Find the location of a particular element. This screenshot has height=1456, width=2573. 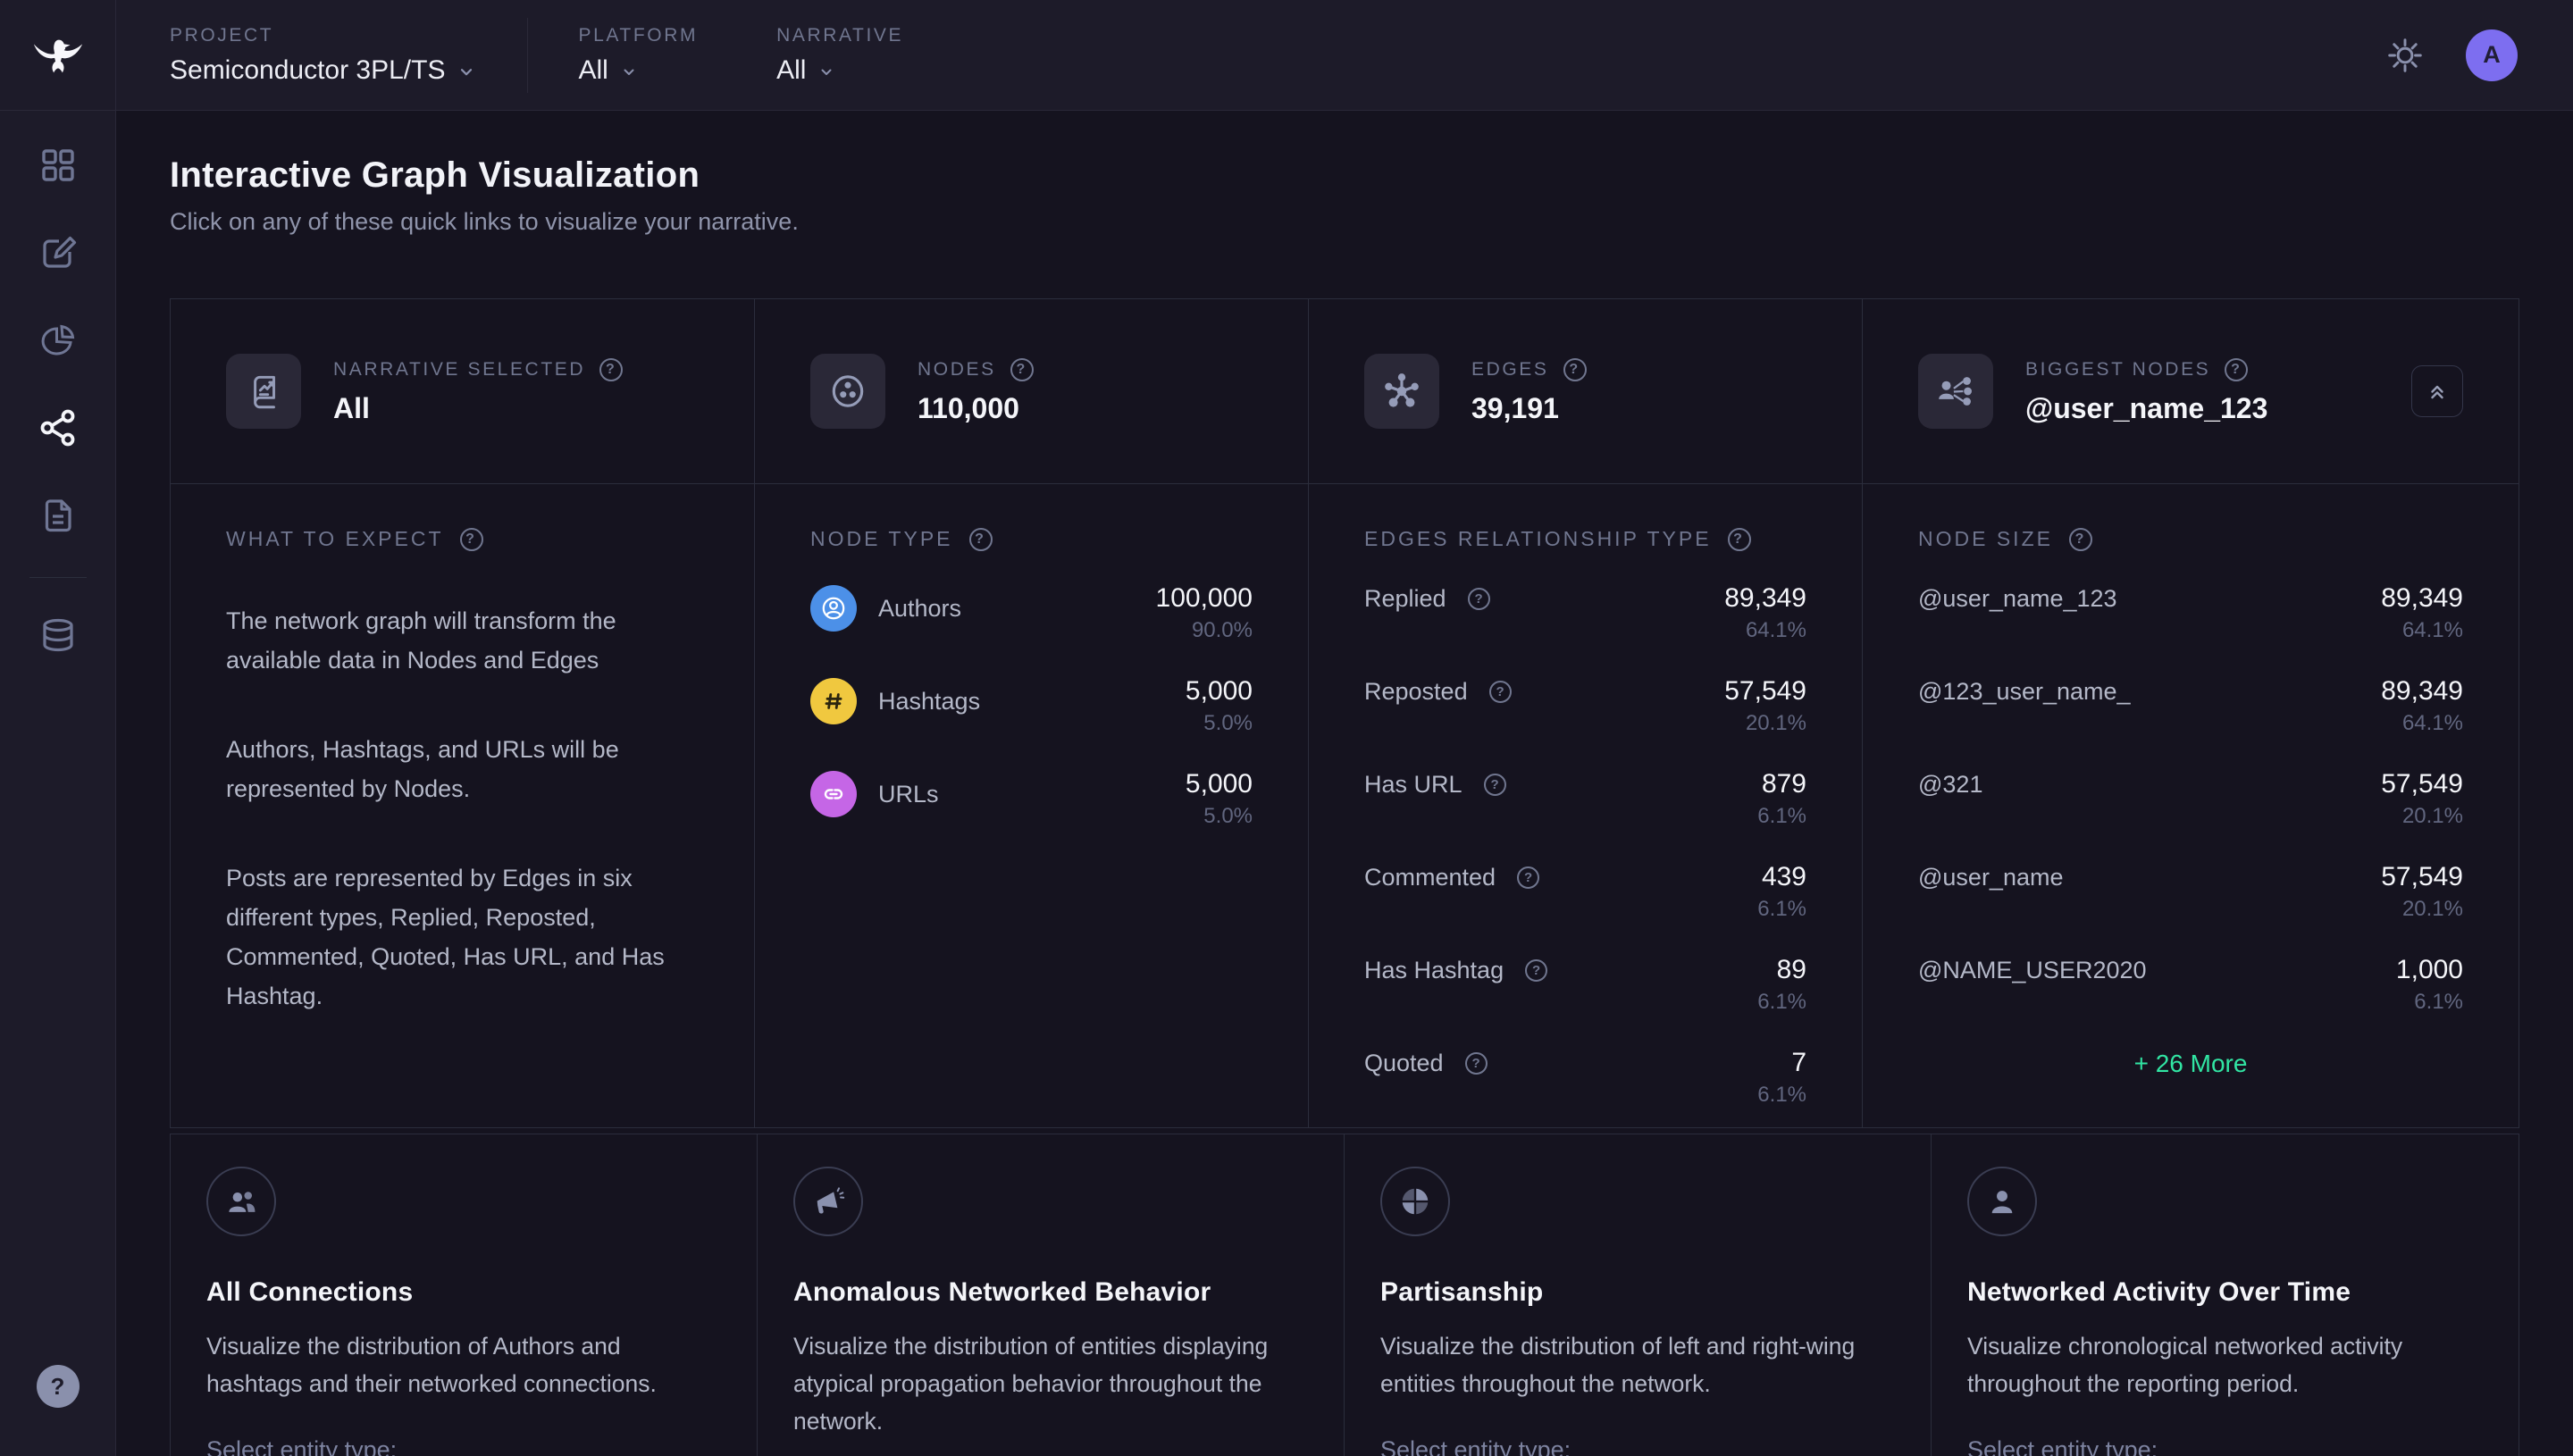

row-name: Quoted is located at coordinates (1404, 1063).